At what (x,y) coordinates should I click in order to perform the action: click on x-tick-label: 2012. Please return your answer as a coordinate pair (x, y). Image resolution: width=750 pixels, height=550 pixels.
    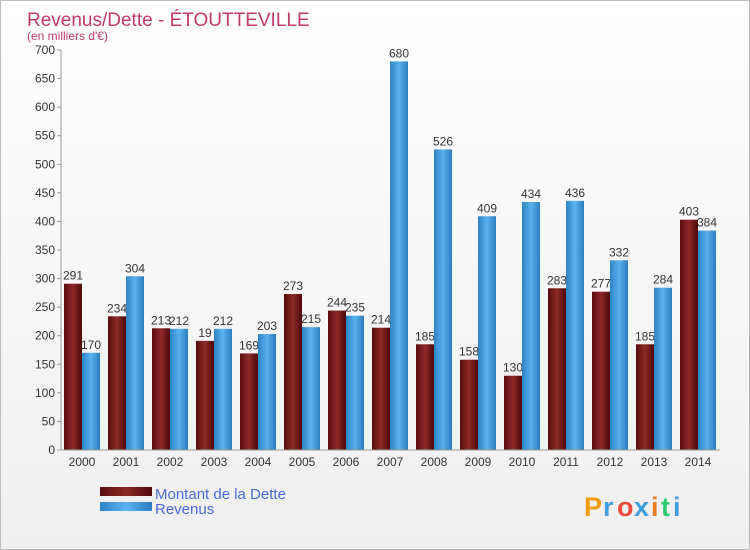
    Looking at the image, I should click on (610, 462).